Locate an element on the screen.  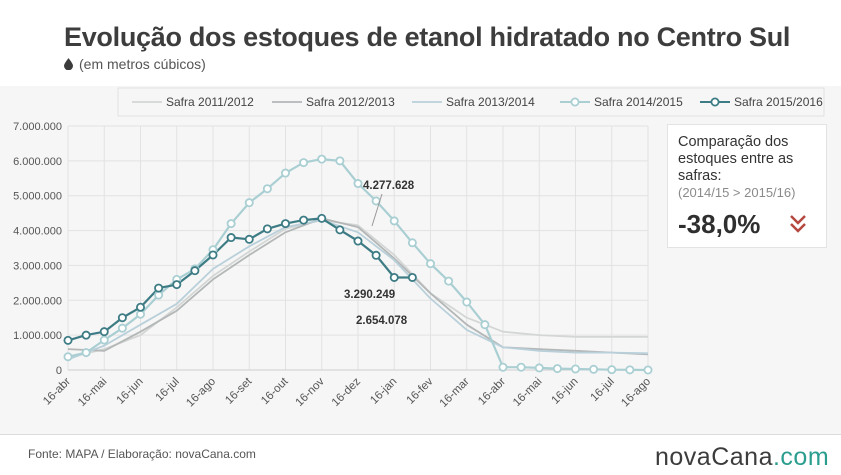
data-label: 2.654.078 is located at coordinates (382, 321).